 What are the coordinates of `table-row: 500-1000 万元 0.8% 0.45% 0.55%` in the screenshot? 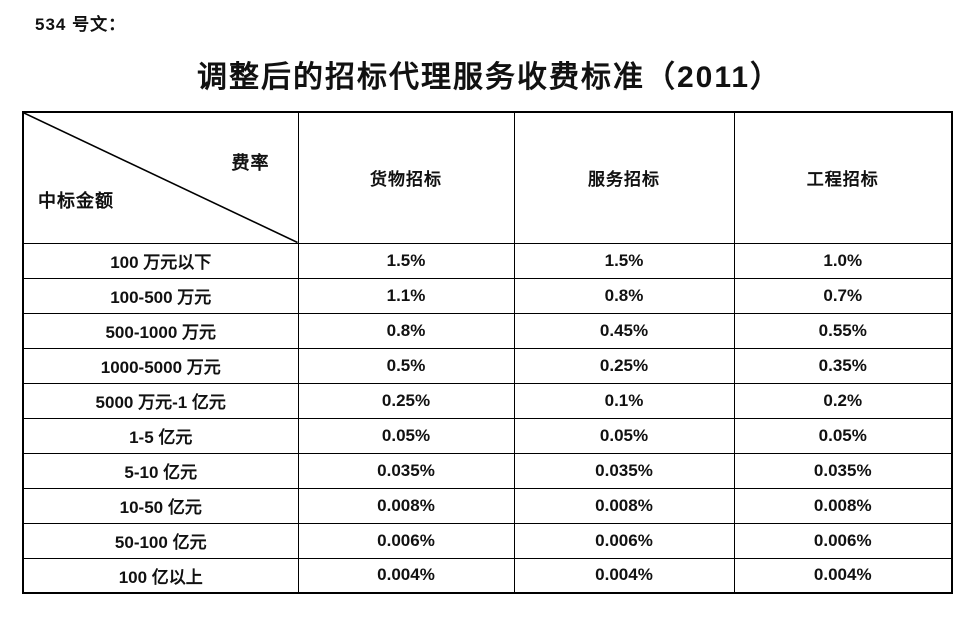 It's located at (487, 330).